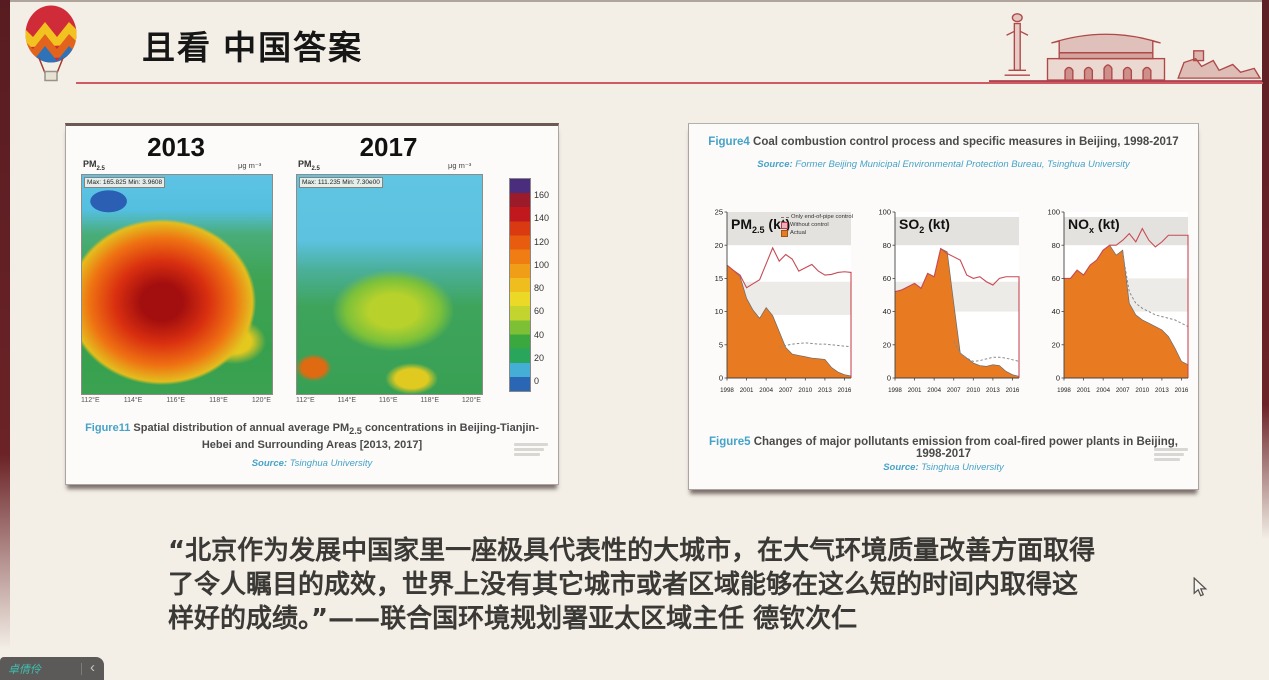 The width and height of the screenshot is (1269, 680). Describe the element at coordinates (632, 551) in the screenshot. I see `quote-line: “北京作为发展中国家里一座极具代表性的大城市，在大气环境质量改善方面取得` at that location.